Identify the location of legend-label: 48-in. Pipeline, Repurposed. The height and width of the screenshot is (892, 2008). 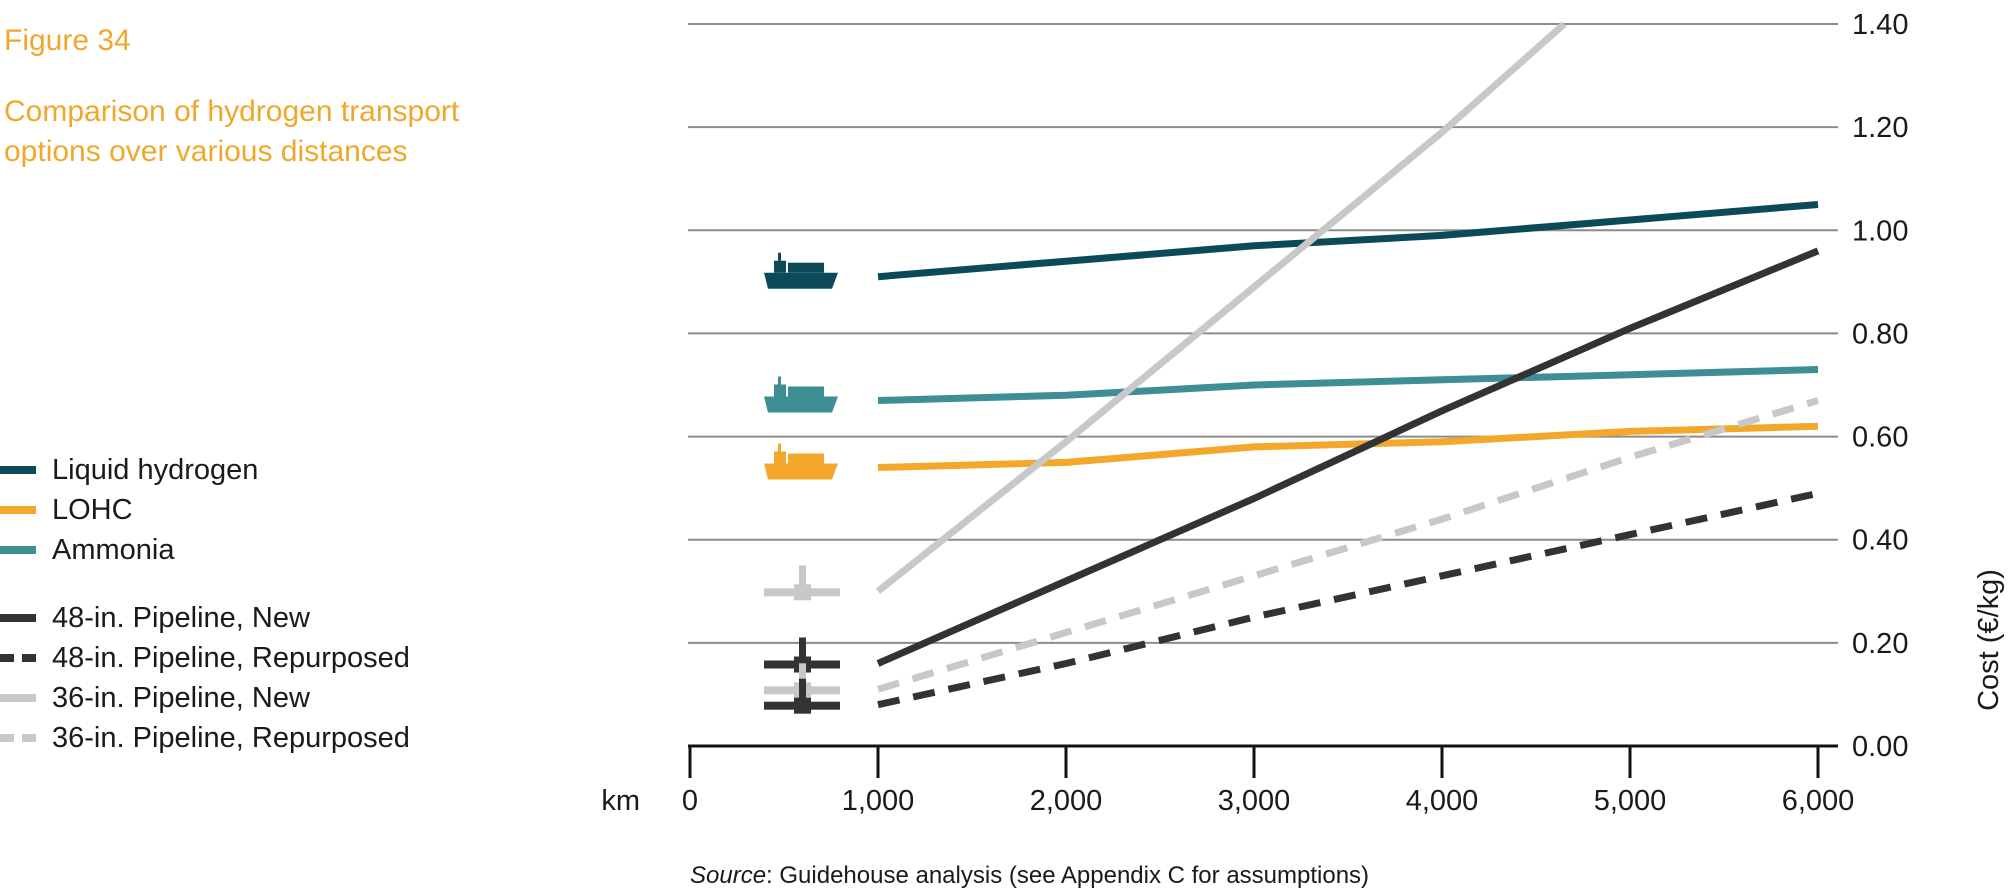
(231, 658).